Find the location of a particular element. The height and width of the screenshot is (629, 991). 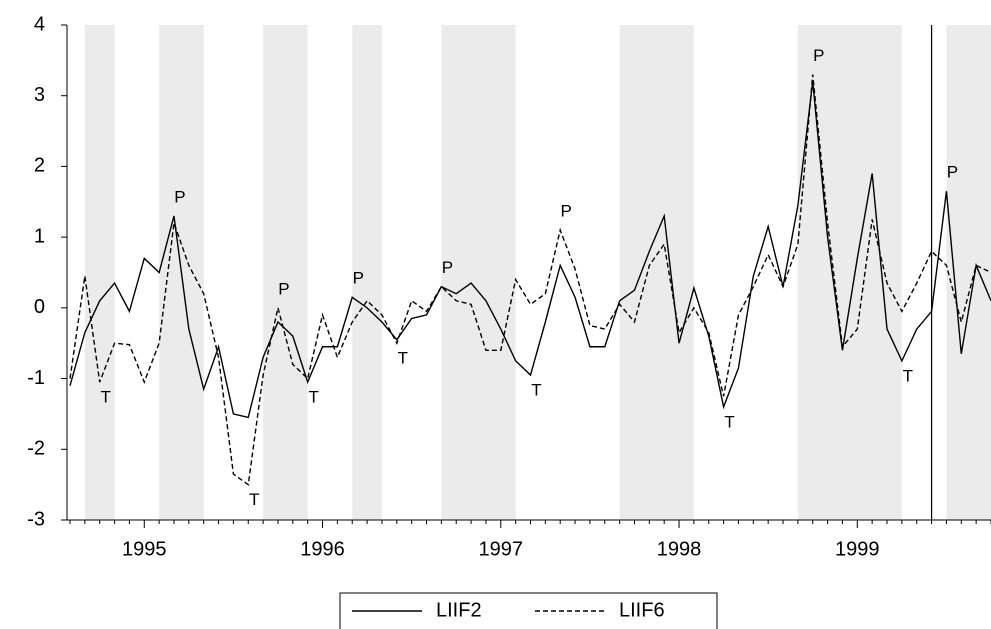

y-tick-label: 3 is located at coordinates (39, 95).